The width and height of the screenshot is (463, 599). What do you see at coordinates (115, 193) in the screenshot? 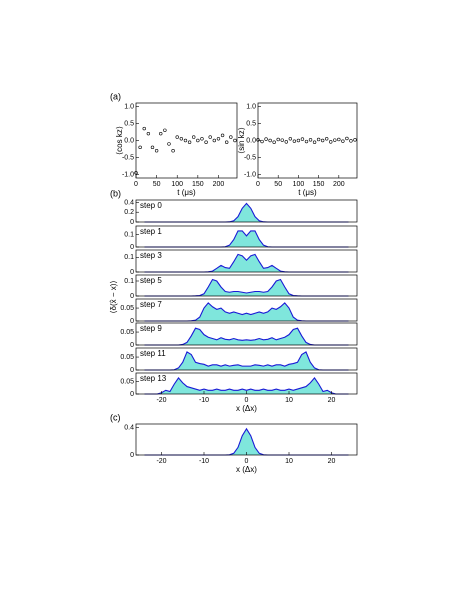
I see `panel-label: (b)` at bounding box center [115, 193].